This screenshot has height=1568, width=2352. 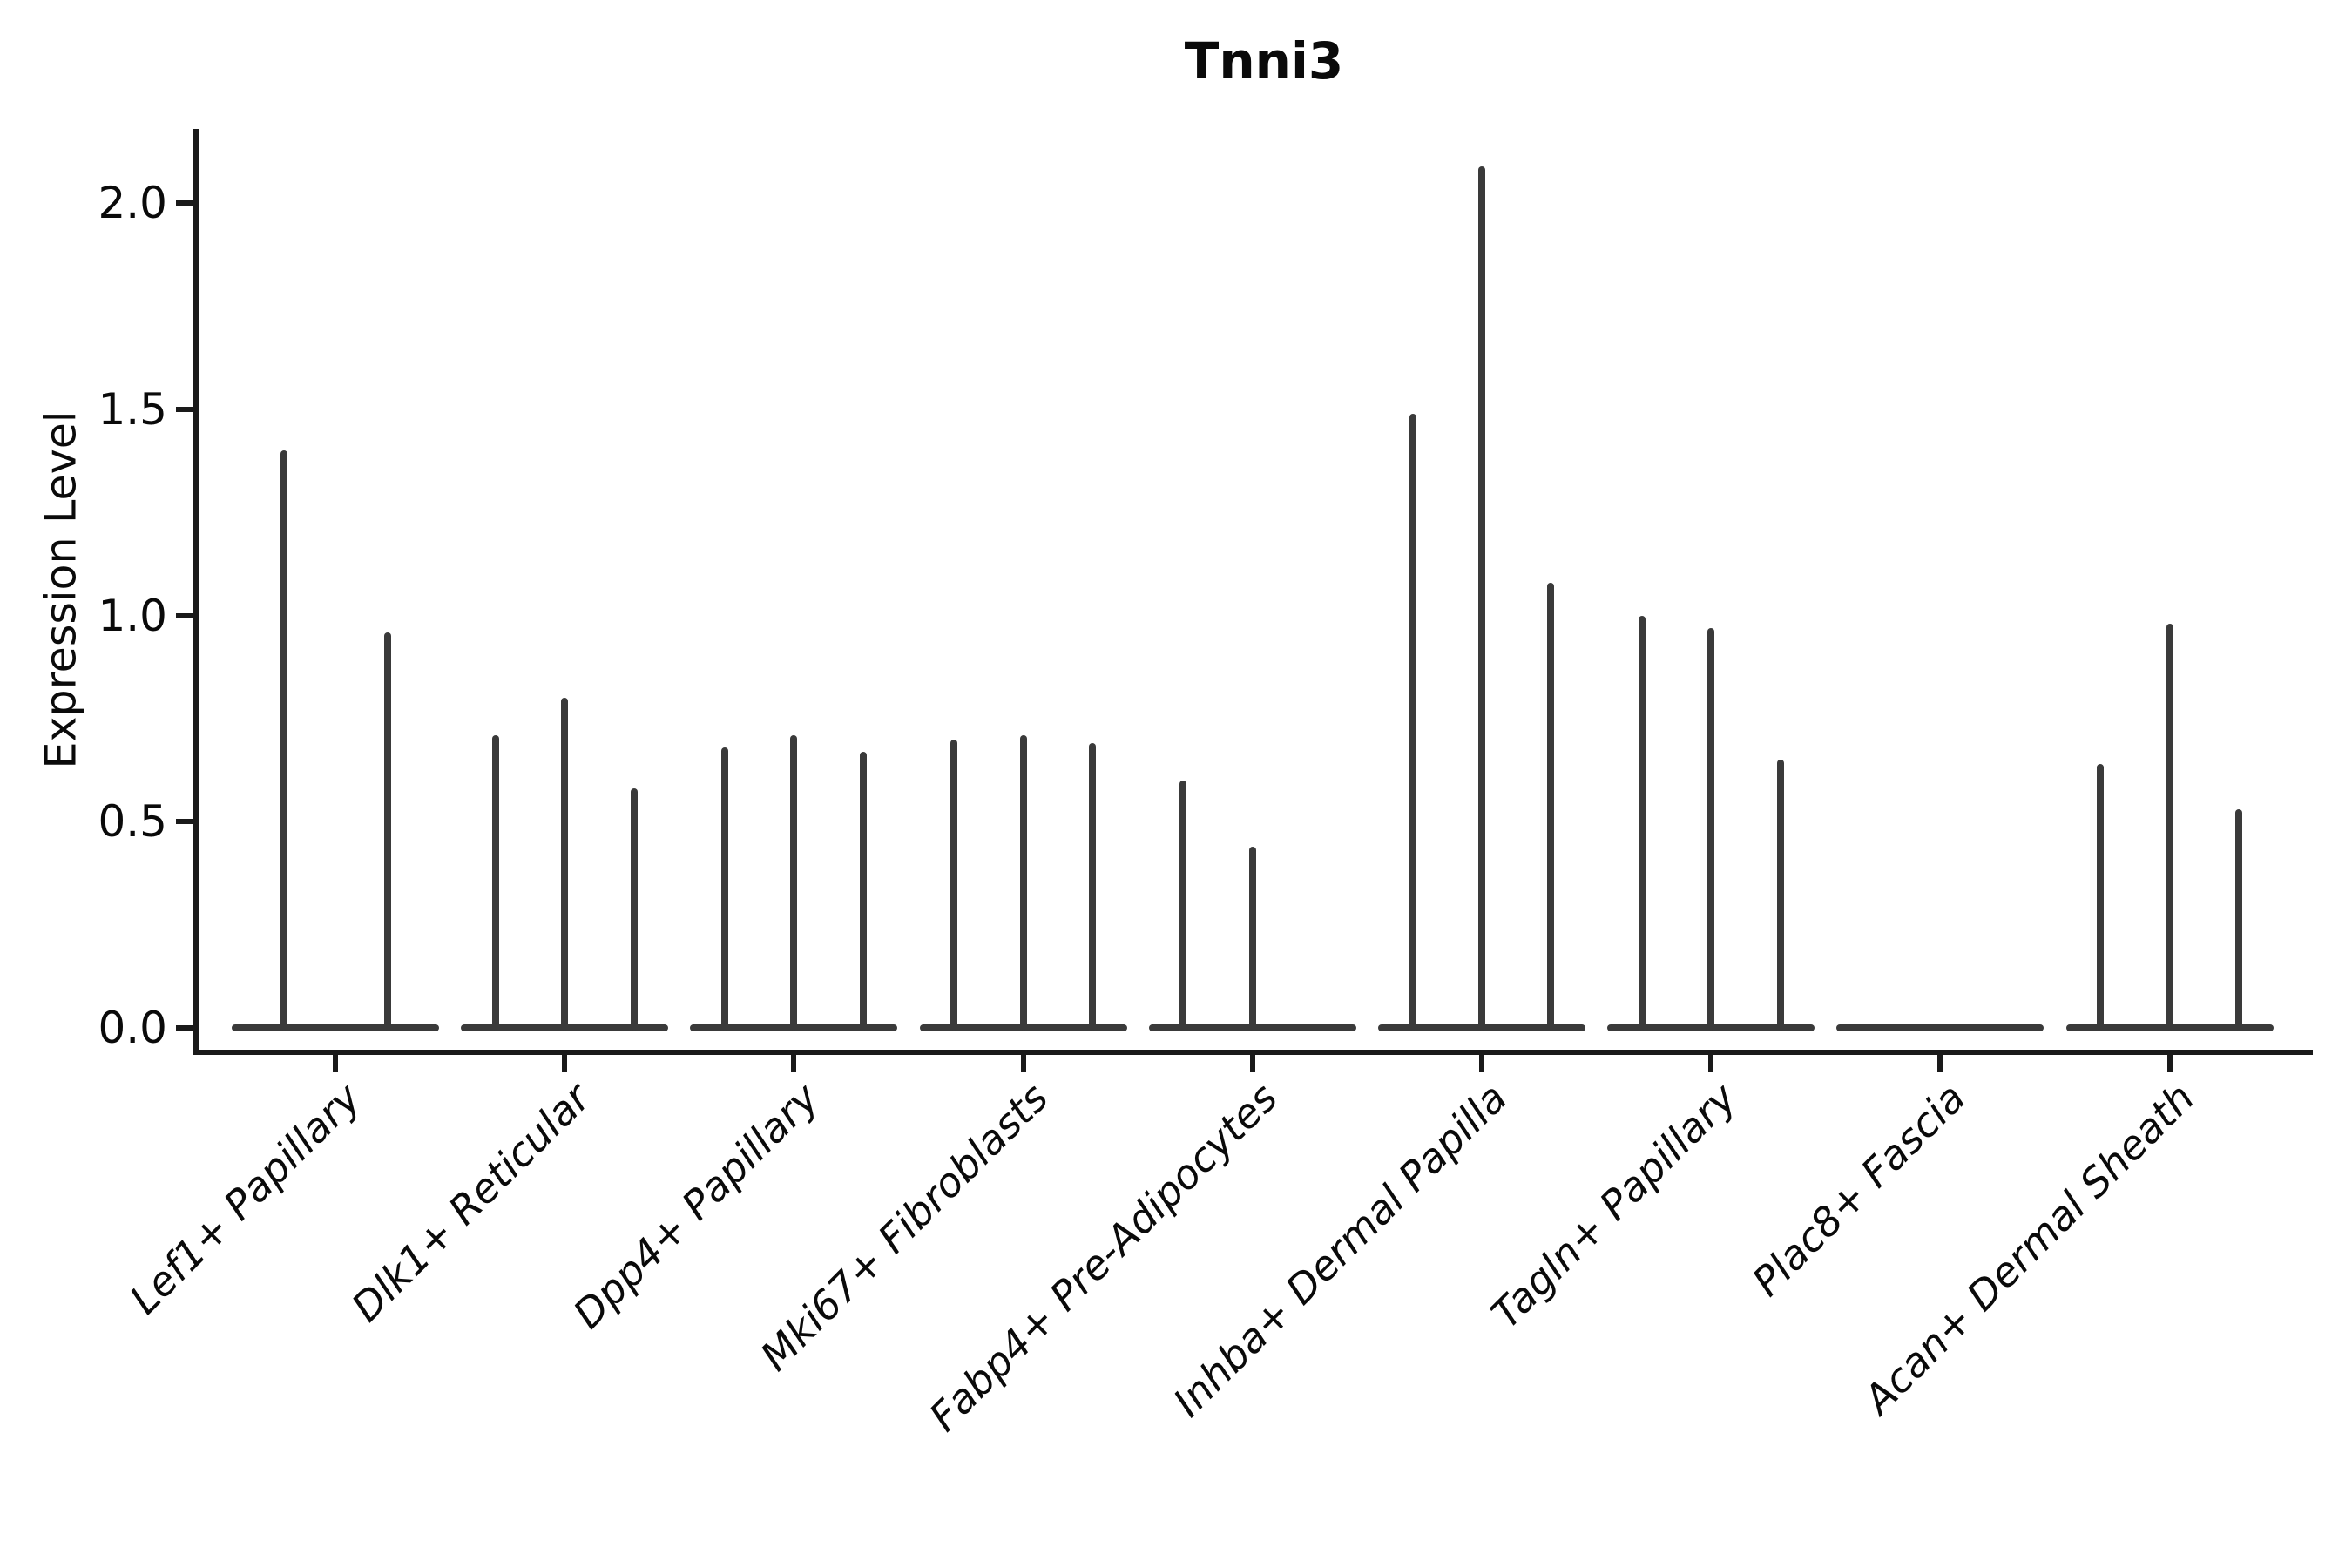 I want to click on y-axis-spine, so click(x=196, y=592).